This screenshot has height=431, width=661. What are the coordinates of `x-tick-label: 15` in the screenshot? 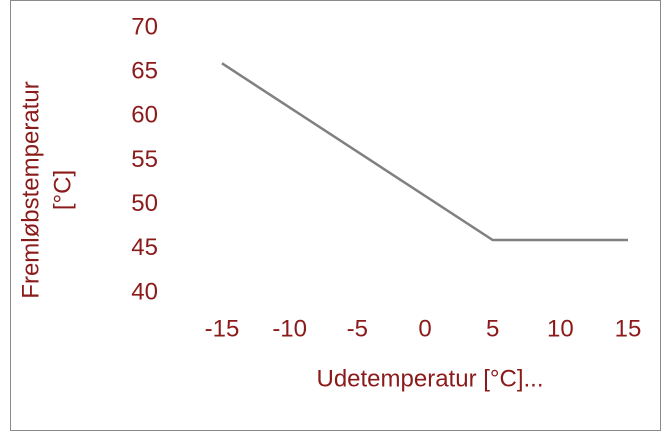 It's located at (628, 328).